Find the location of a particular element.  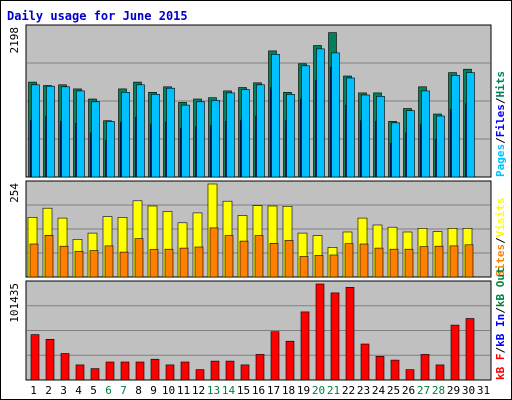

chart-title: Daily usage for June 2015 is located at coordinates (97, 16).